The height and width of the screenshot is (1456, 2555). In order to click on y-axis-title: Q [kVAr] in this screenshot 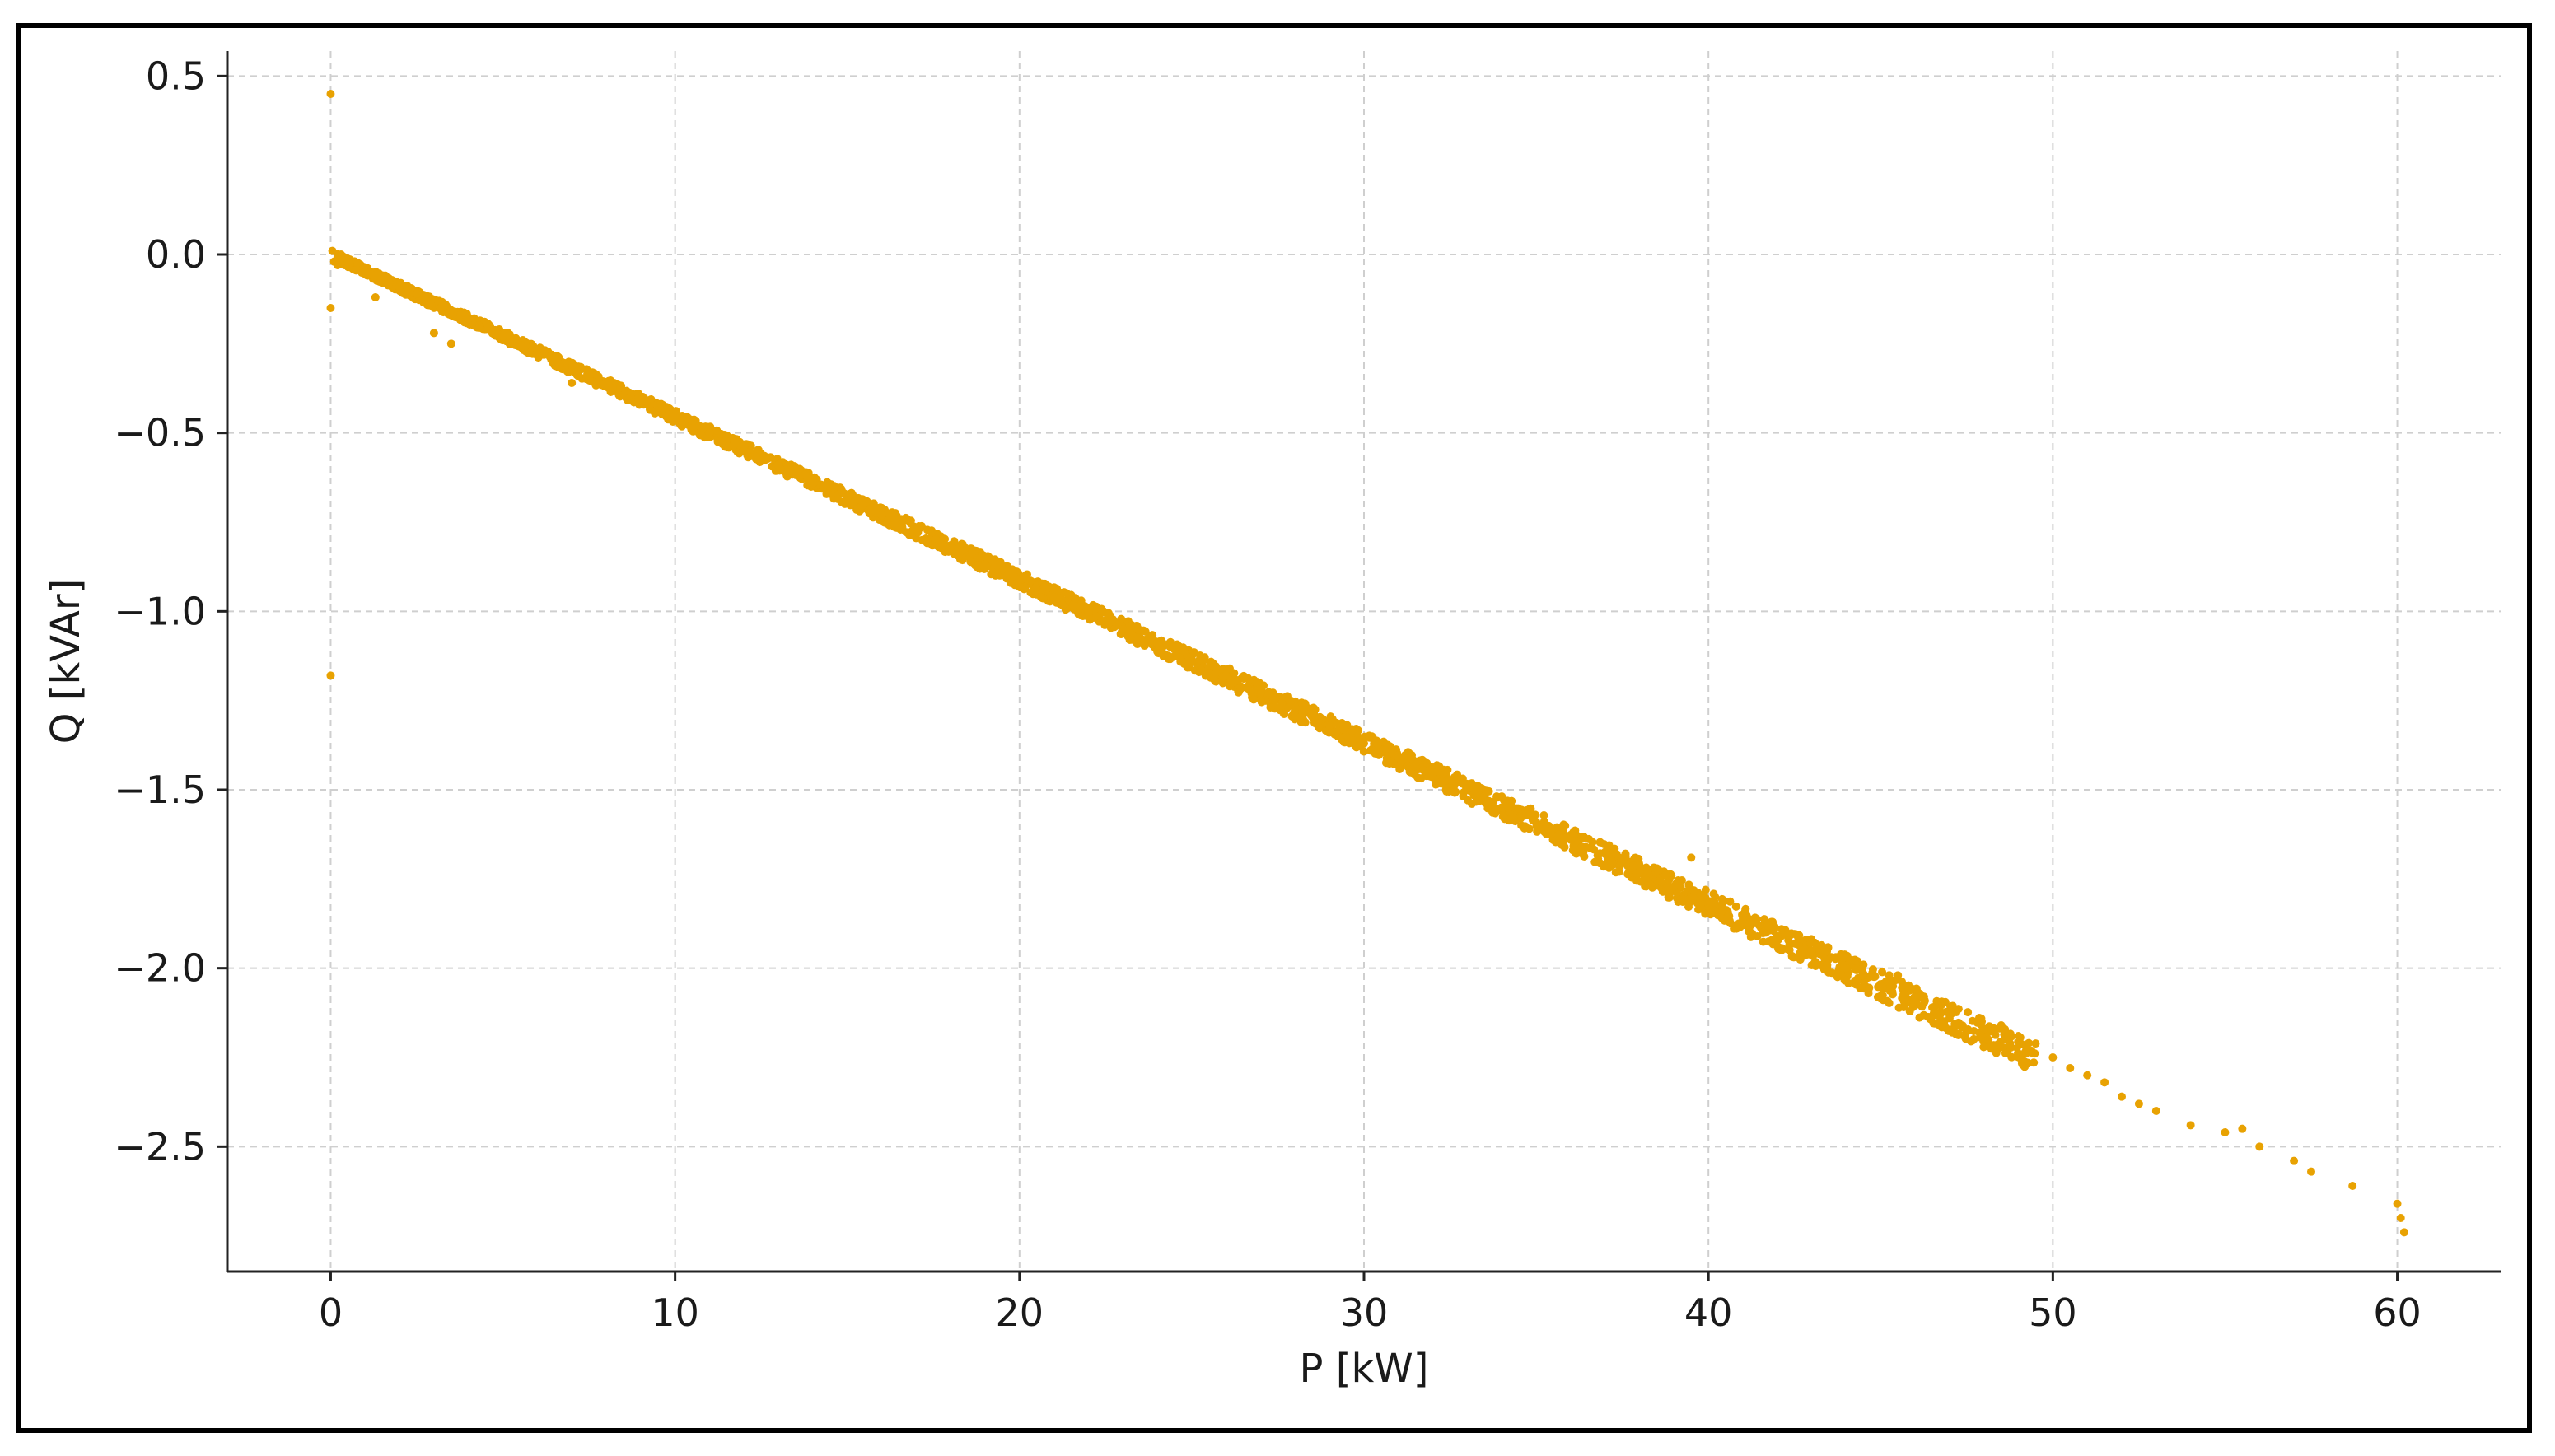, I will do `click(66, 661)`.